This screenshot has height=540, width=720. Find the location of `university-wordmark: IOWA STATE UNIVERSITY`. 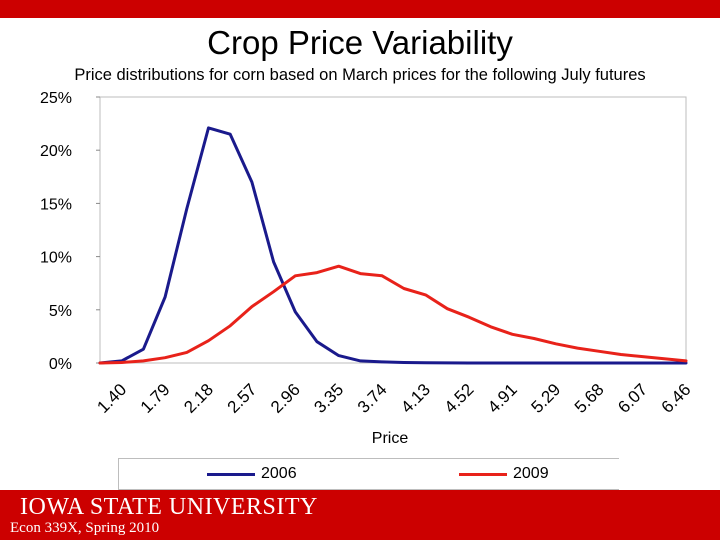

university-wordmark: IOWA STATE UNIVERSITY is located at coordinates (169, 507).